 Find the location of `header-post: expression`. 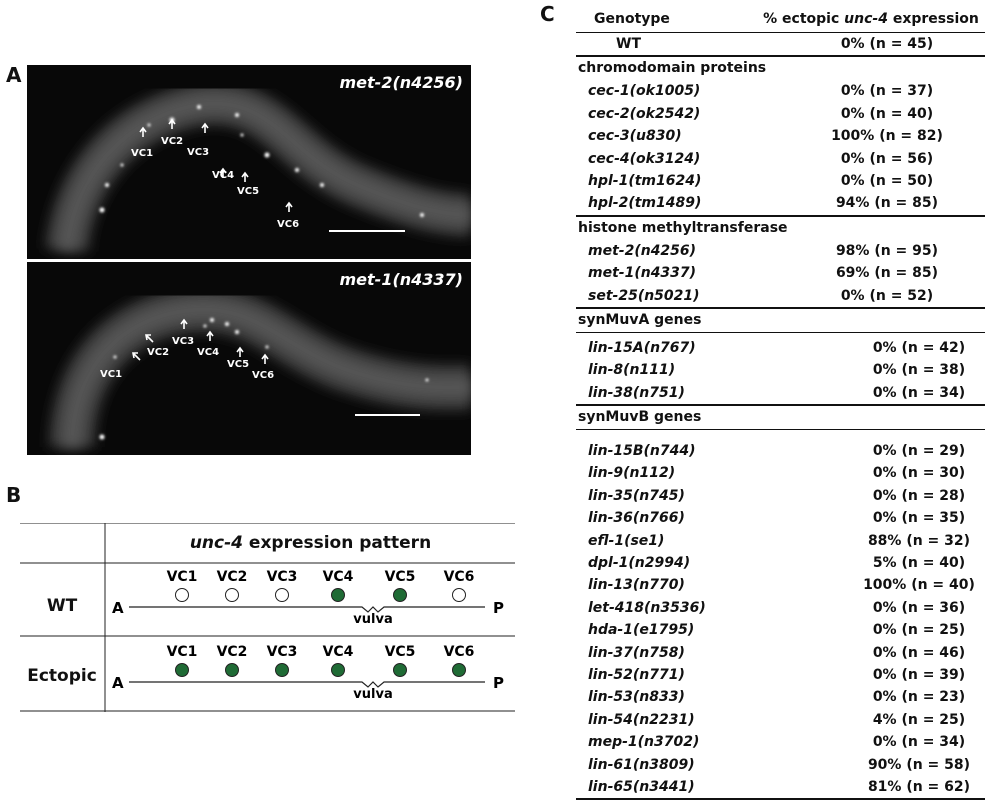

header-post: expression is located at coordinates (933, 19).